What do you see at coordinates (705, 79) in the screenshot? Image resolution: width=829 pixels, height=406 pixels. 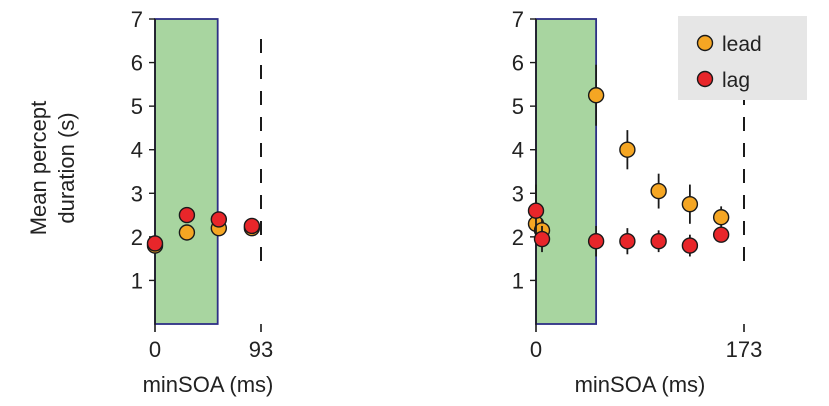 I see `legend-marker-lag` at bounding box center [705, 79].